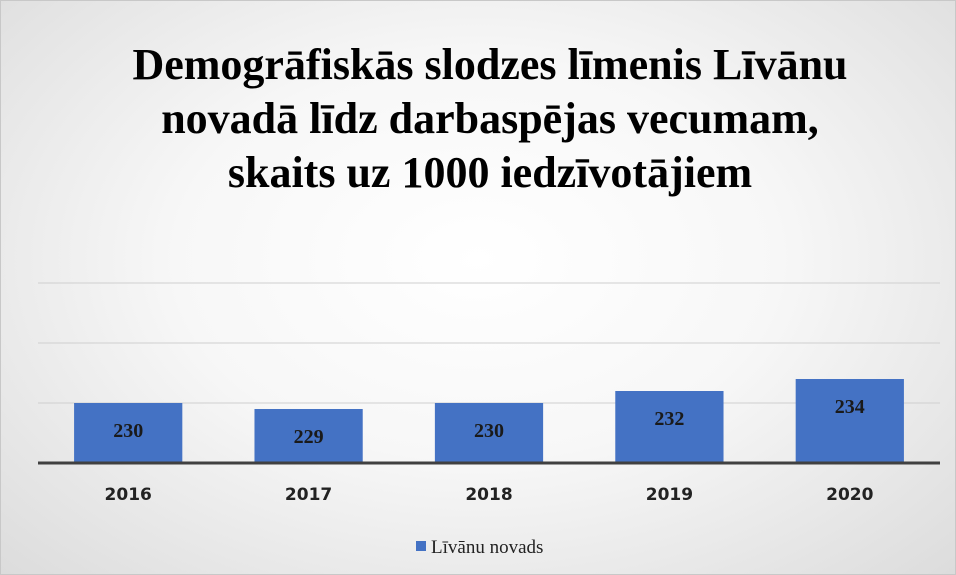 The width and height of the screenshot is (956, 575). Describe the element at coordinates (421, 546) in the screenshot. I see `legend-swatch` at that location.